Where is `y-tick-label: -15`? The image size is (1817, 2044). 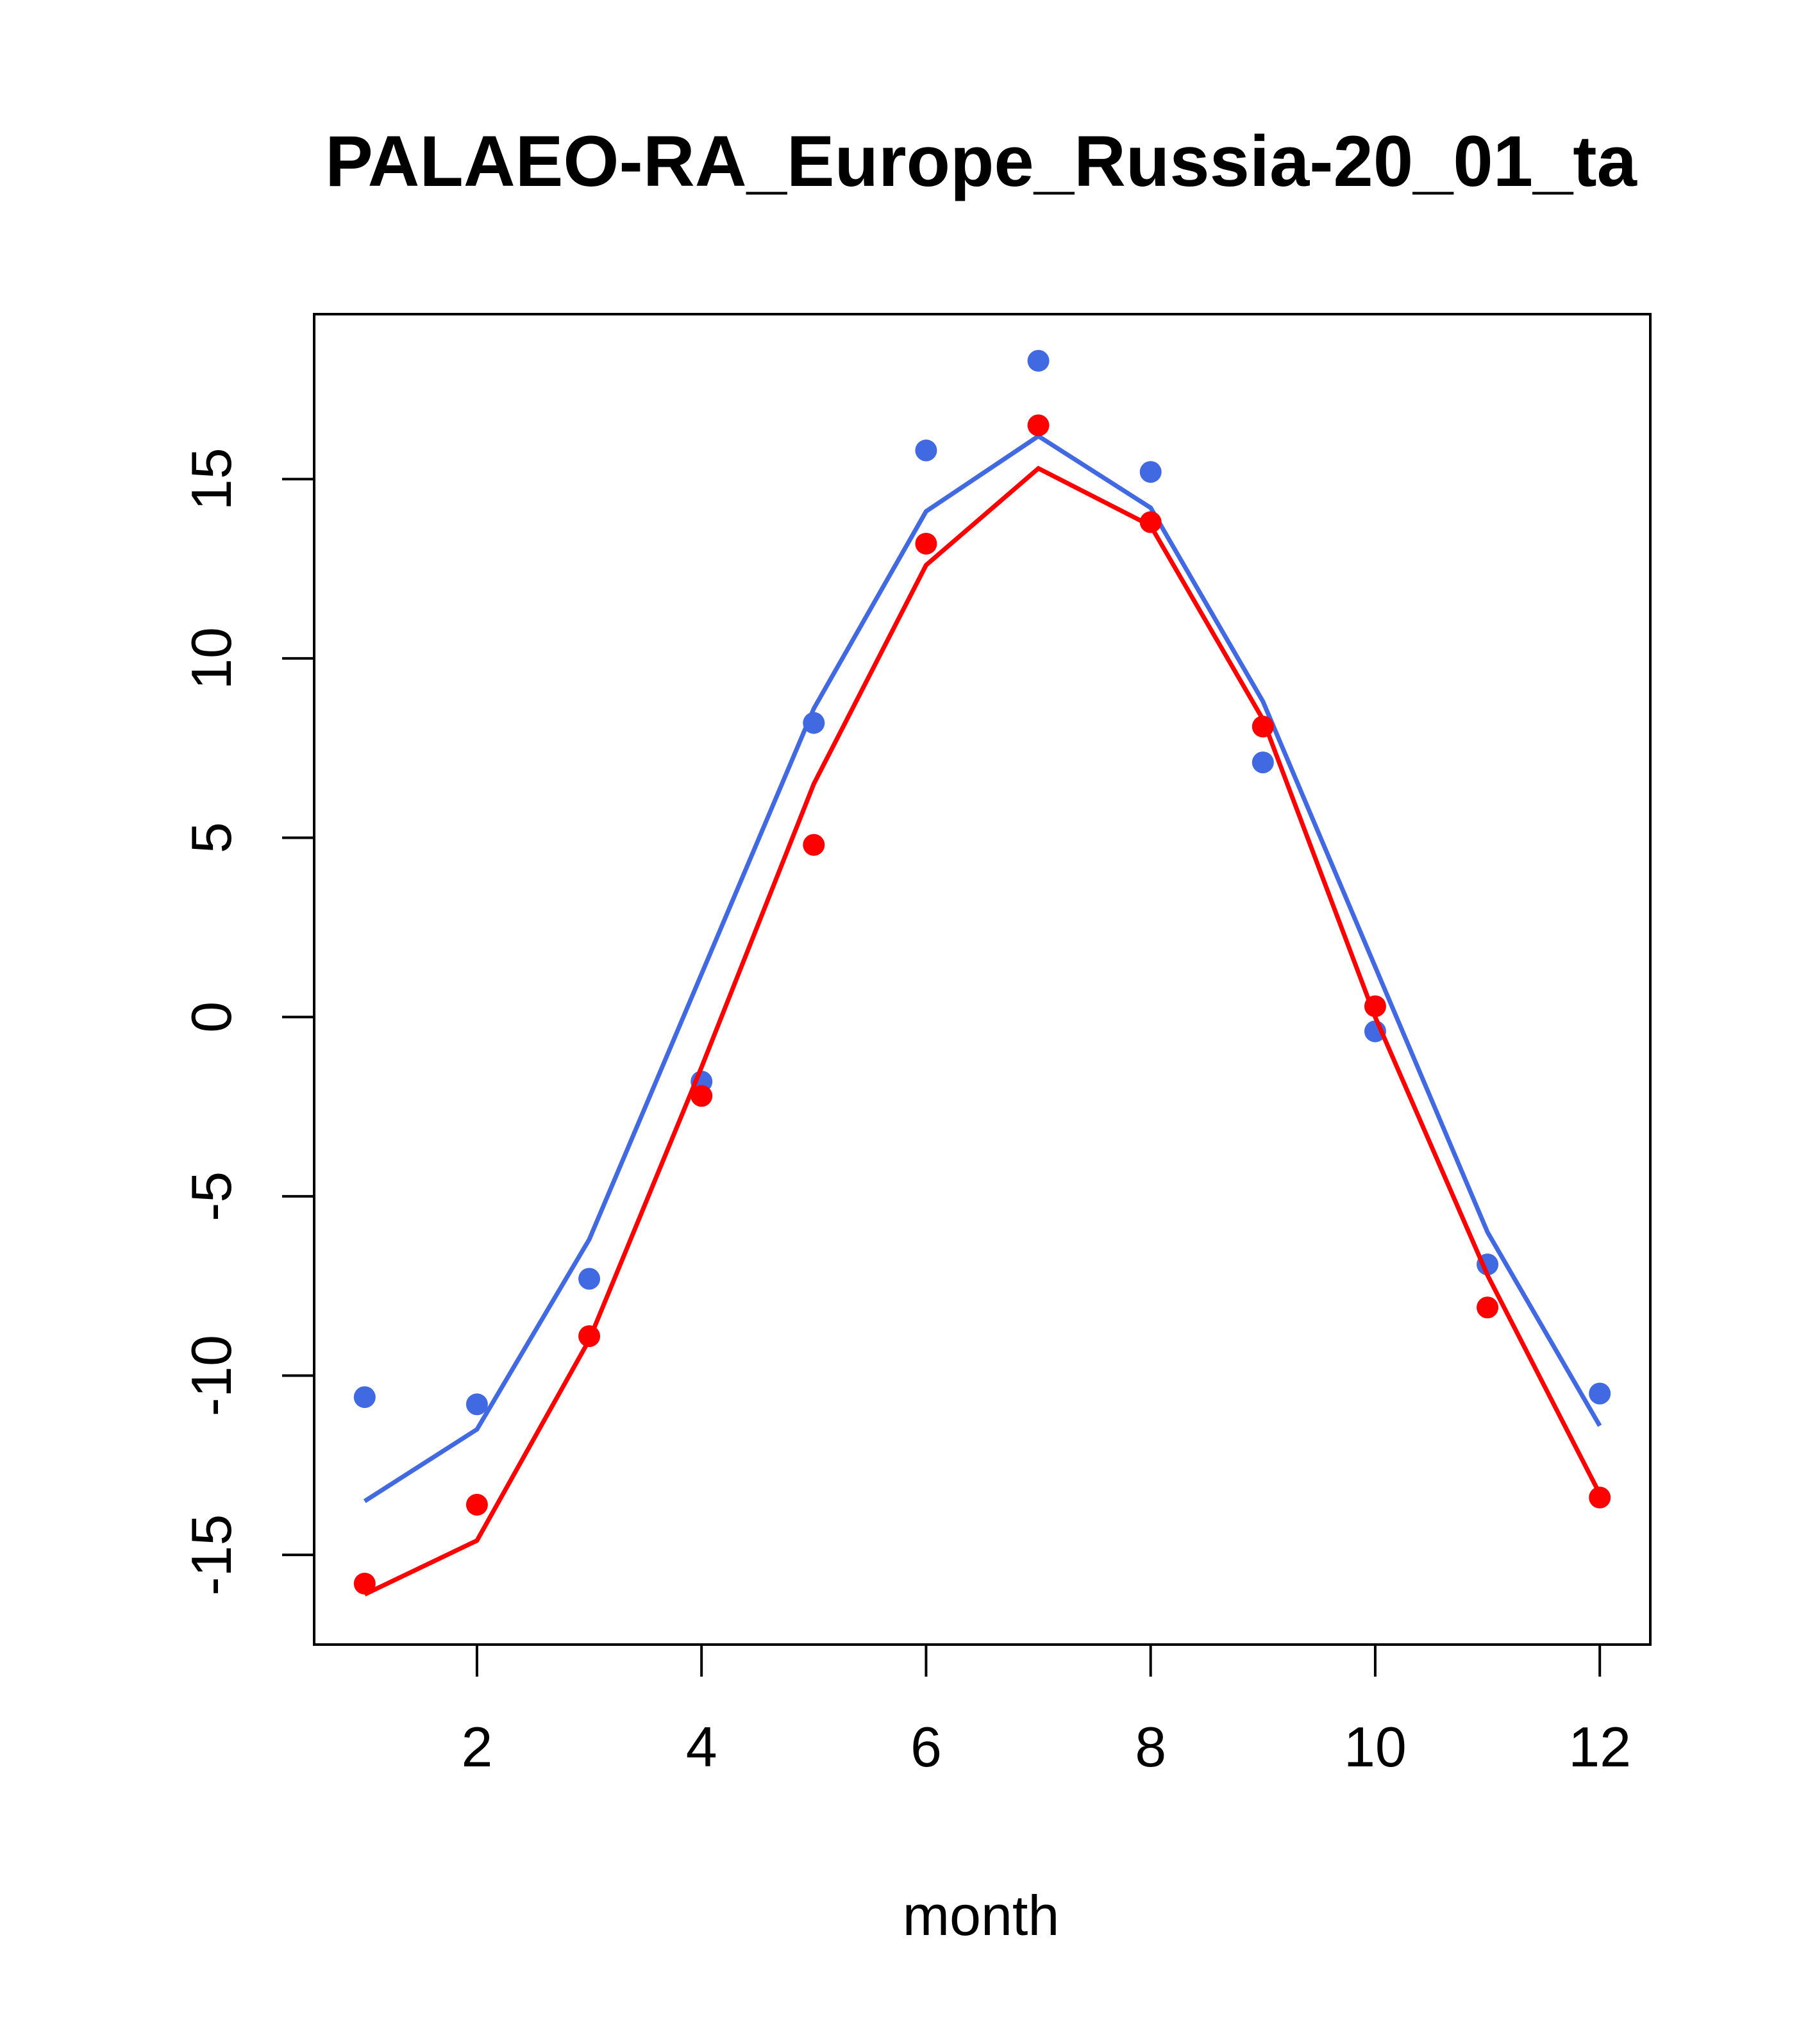 y-tick-label: -15 is located at coordinates (212, 1555).